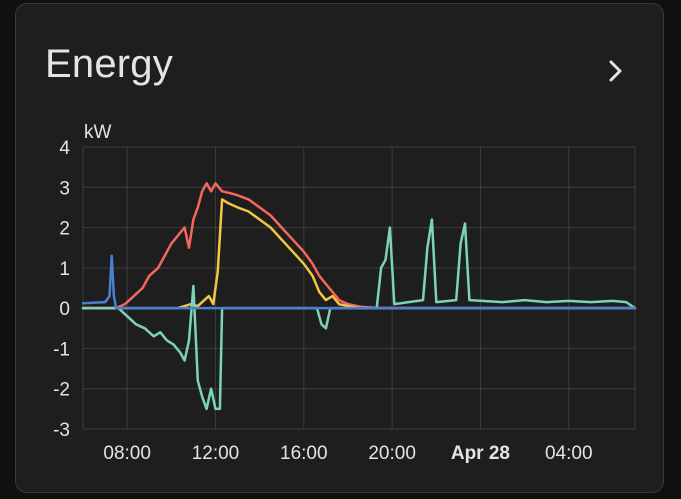 Image resolution: width=681 pixels, height=499 pixels. I want to click on x-tick-label: Apr 28, so click(480, 453).